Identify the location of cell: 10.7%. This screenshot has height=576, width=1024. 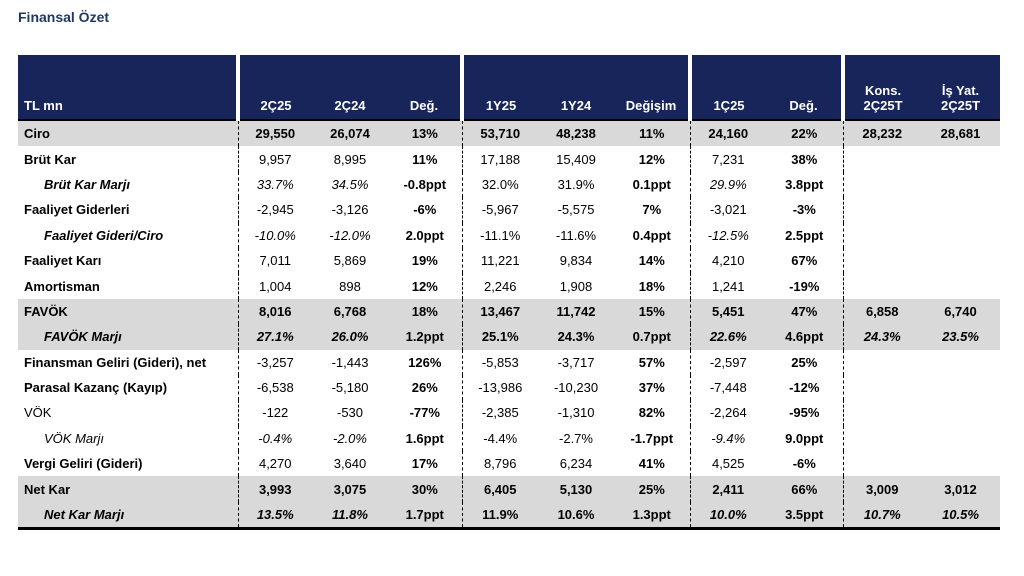
(881, 516).